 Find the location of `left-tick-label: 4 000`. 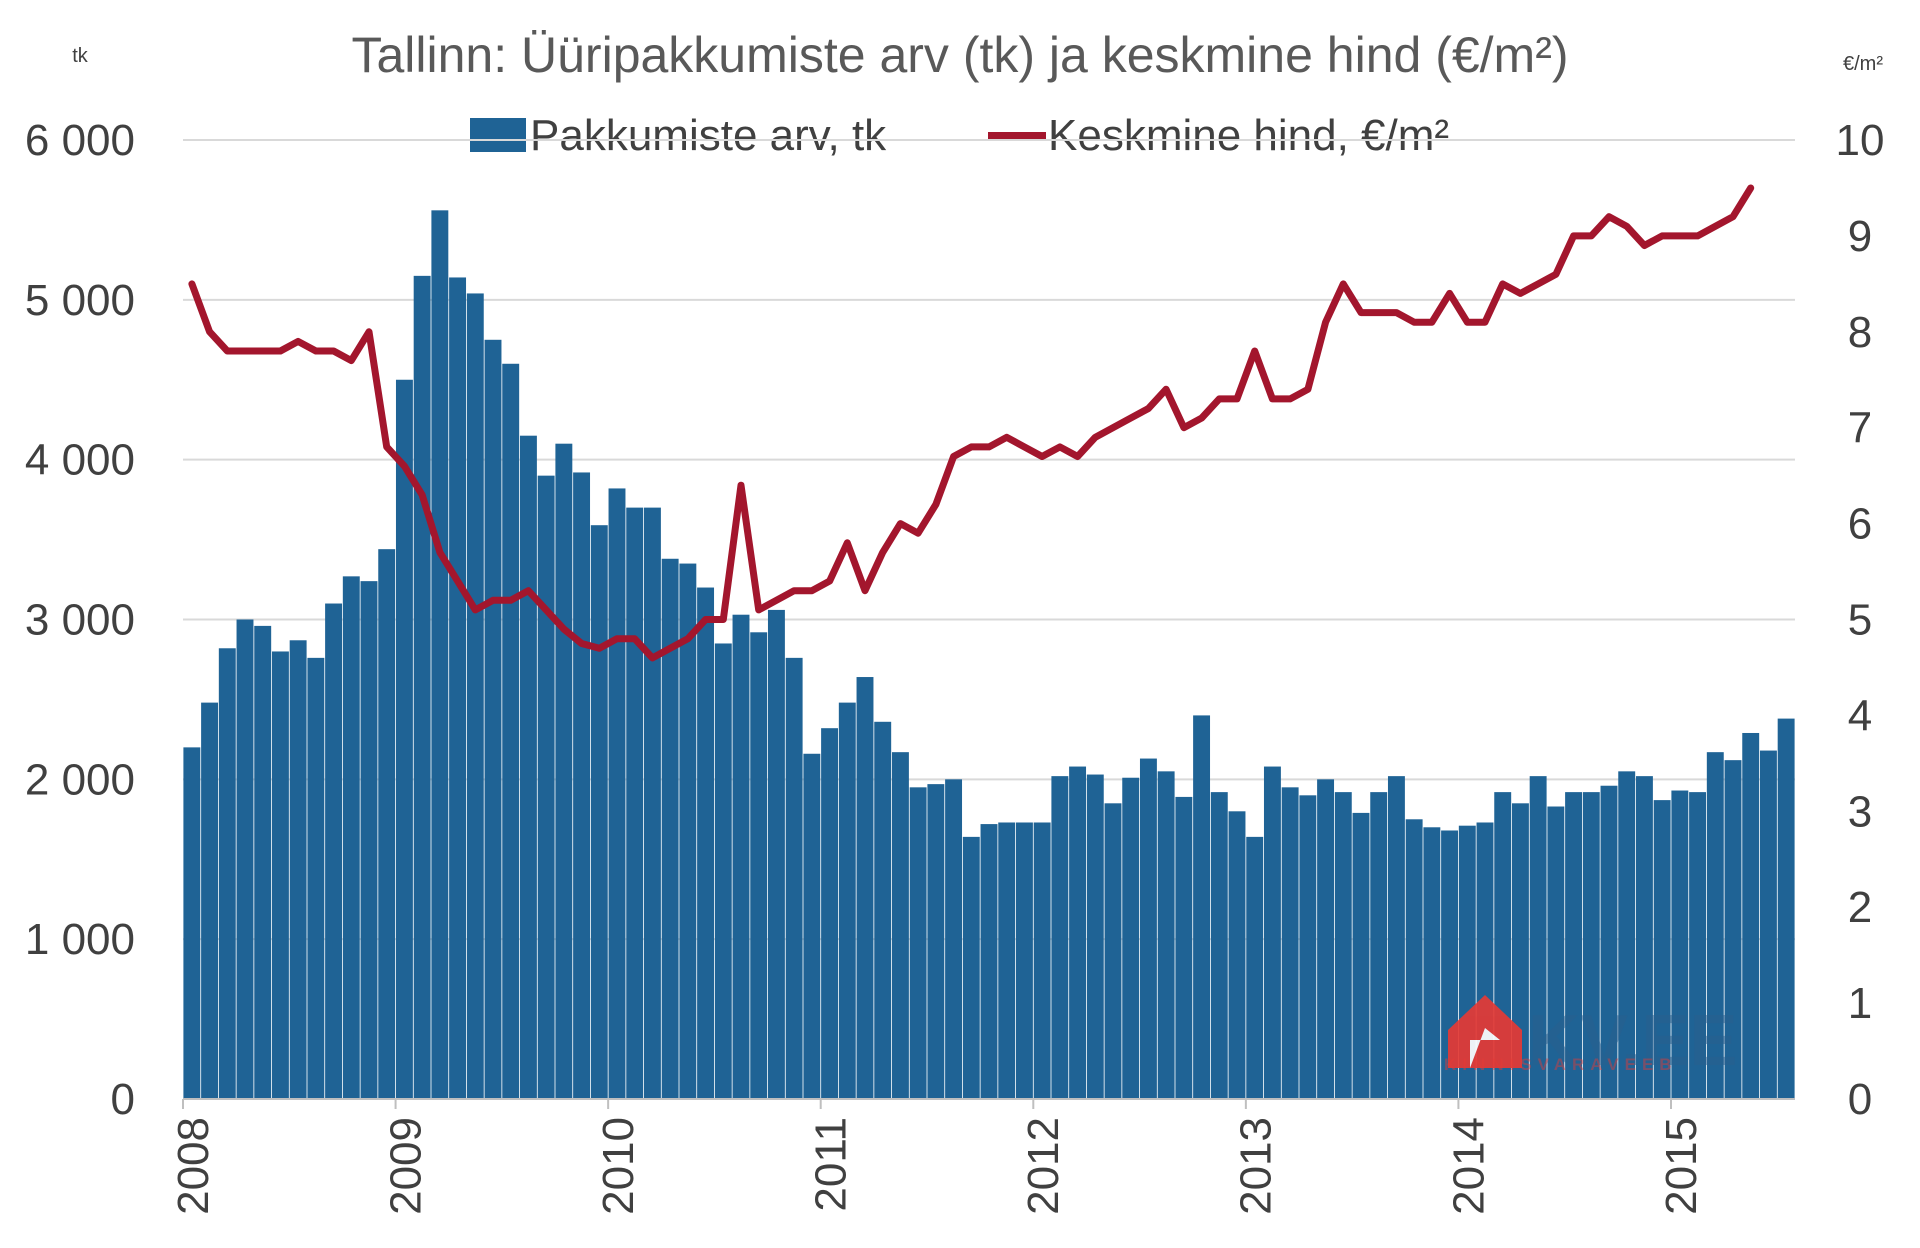

left-tick-label: 4 000 is located at coordinates (80, 460).